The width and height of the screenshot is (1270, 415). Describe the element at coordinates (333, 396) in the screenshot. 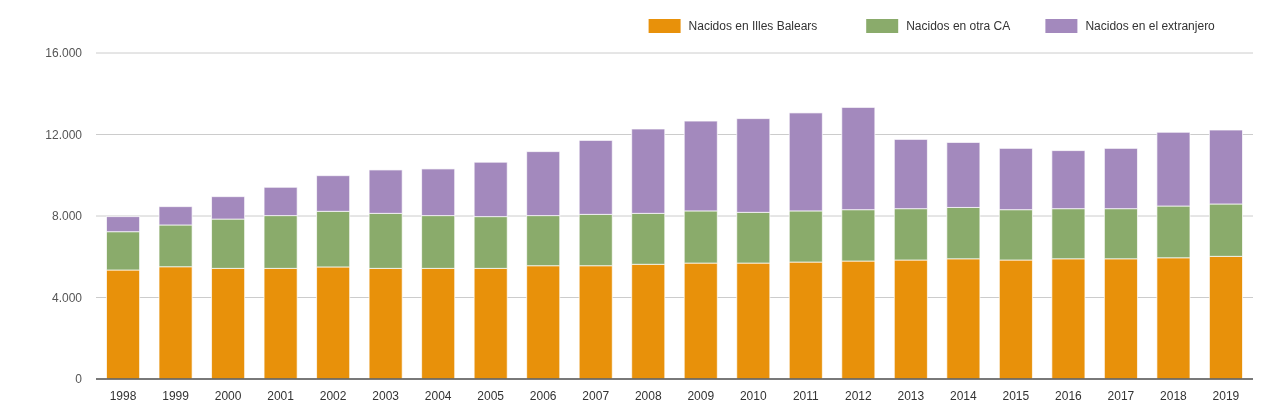

I see `x-tick-label: 2002` at that location.